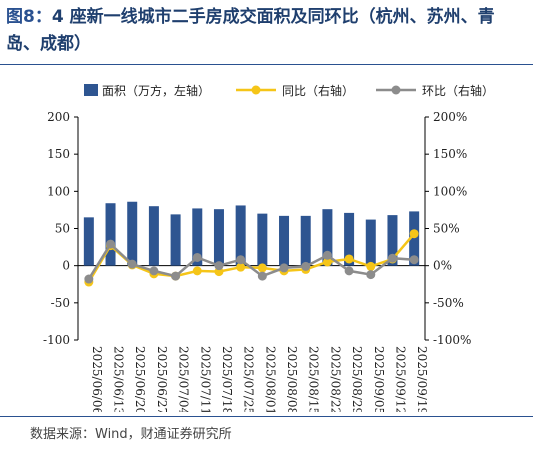 This screenshot has height=449, width=533. What do you see at coordinates (249, 379) in the screenshot?
I see `x-tick-label: 2025/07/25` at bounding box center [249, 379].